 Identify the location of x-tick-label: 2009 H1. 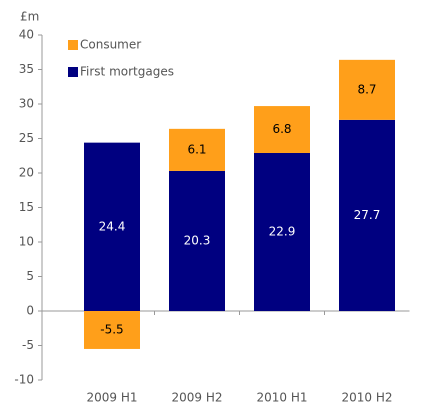
(111, 398).